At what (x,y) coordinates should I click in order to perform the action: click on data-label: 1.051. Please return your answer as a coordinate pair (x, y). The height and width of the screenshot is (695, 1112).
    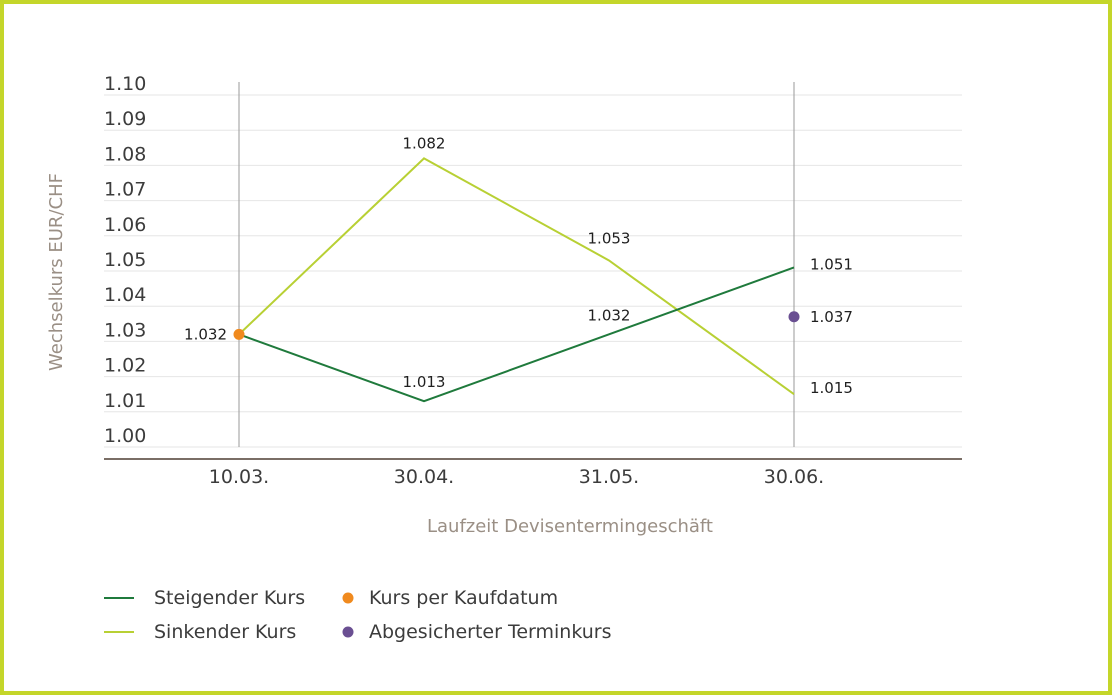
    Looking at the image, I should click on (831, 264).